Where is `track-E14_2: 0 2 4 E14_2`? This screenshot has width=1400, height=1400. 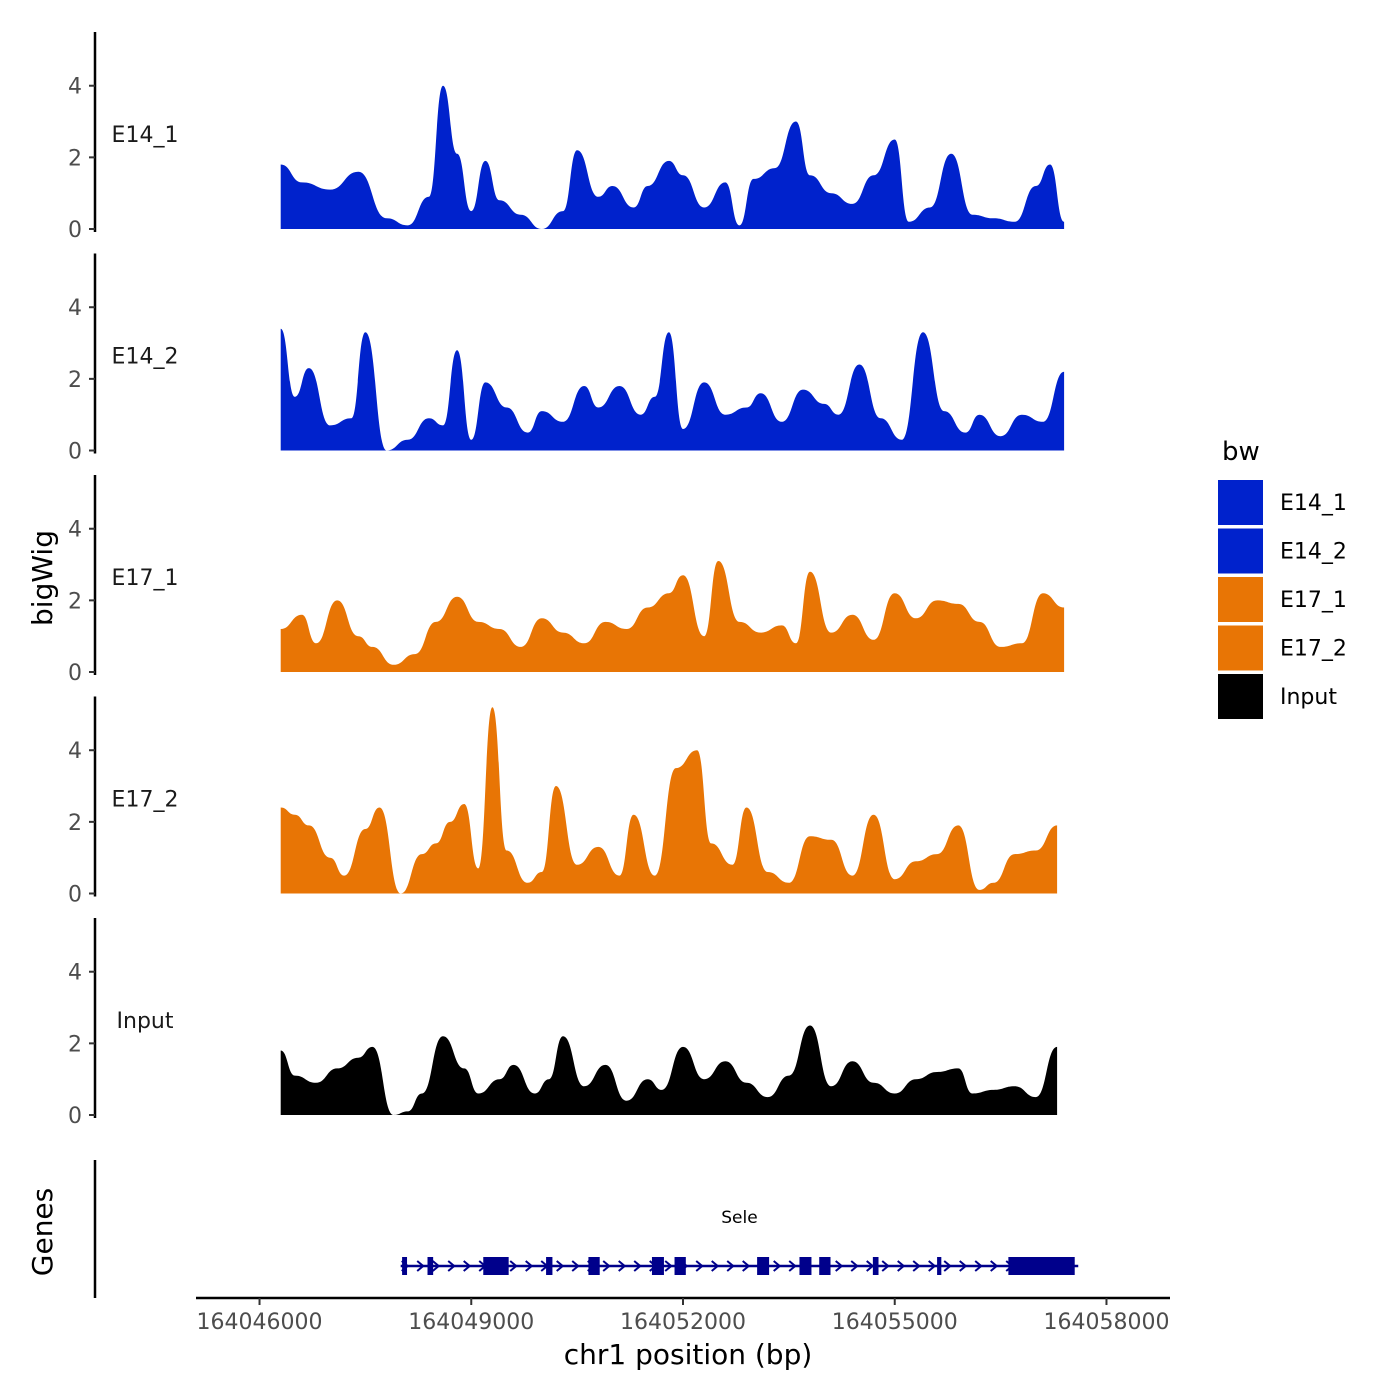 track-E14_2: 0 2 4 E14_2 is located at coordinates (566, 359).